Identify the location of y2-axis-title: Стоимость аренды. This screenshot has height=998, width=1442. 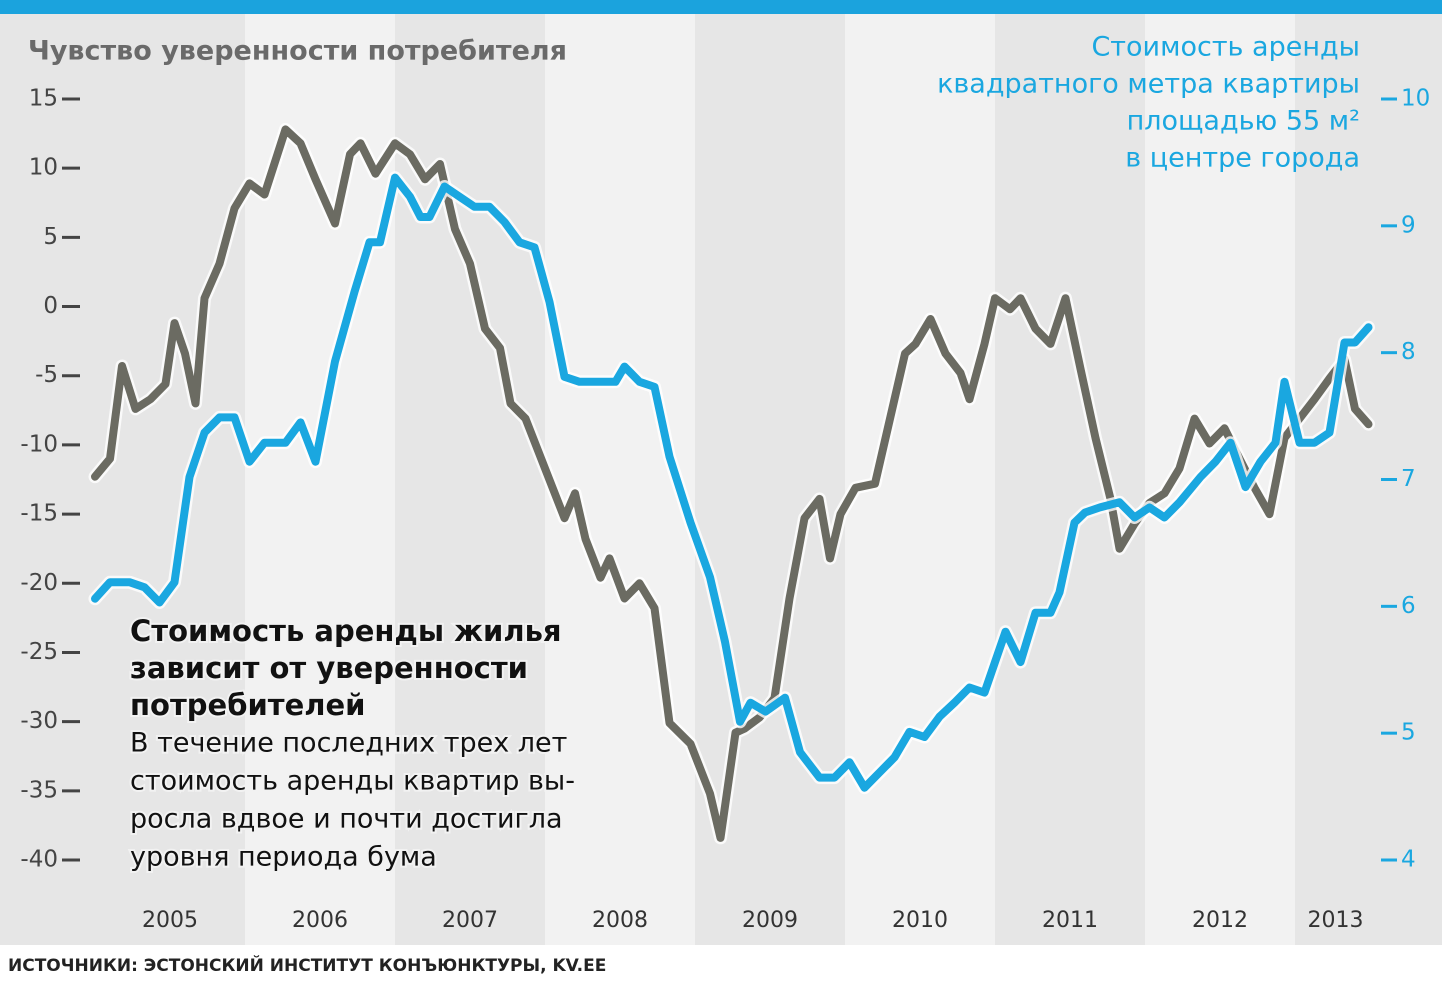
(1225, 47).